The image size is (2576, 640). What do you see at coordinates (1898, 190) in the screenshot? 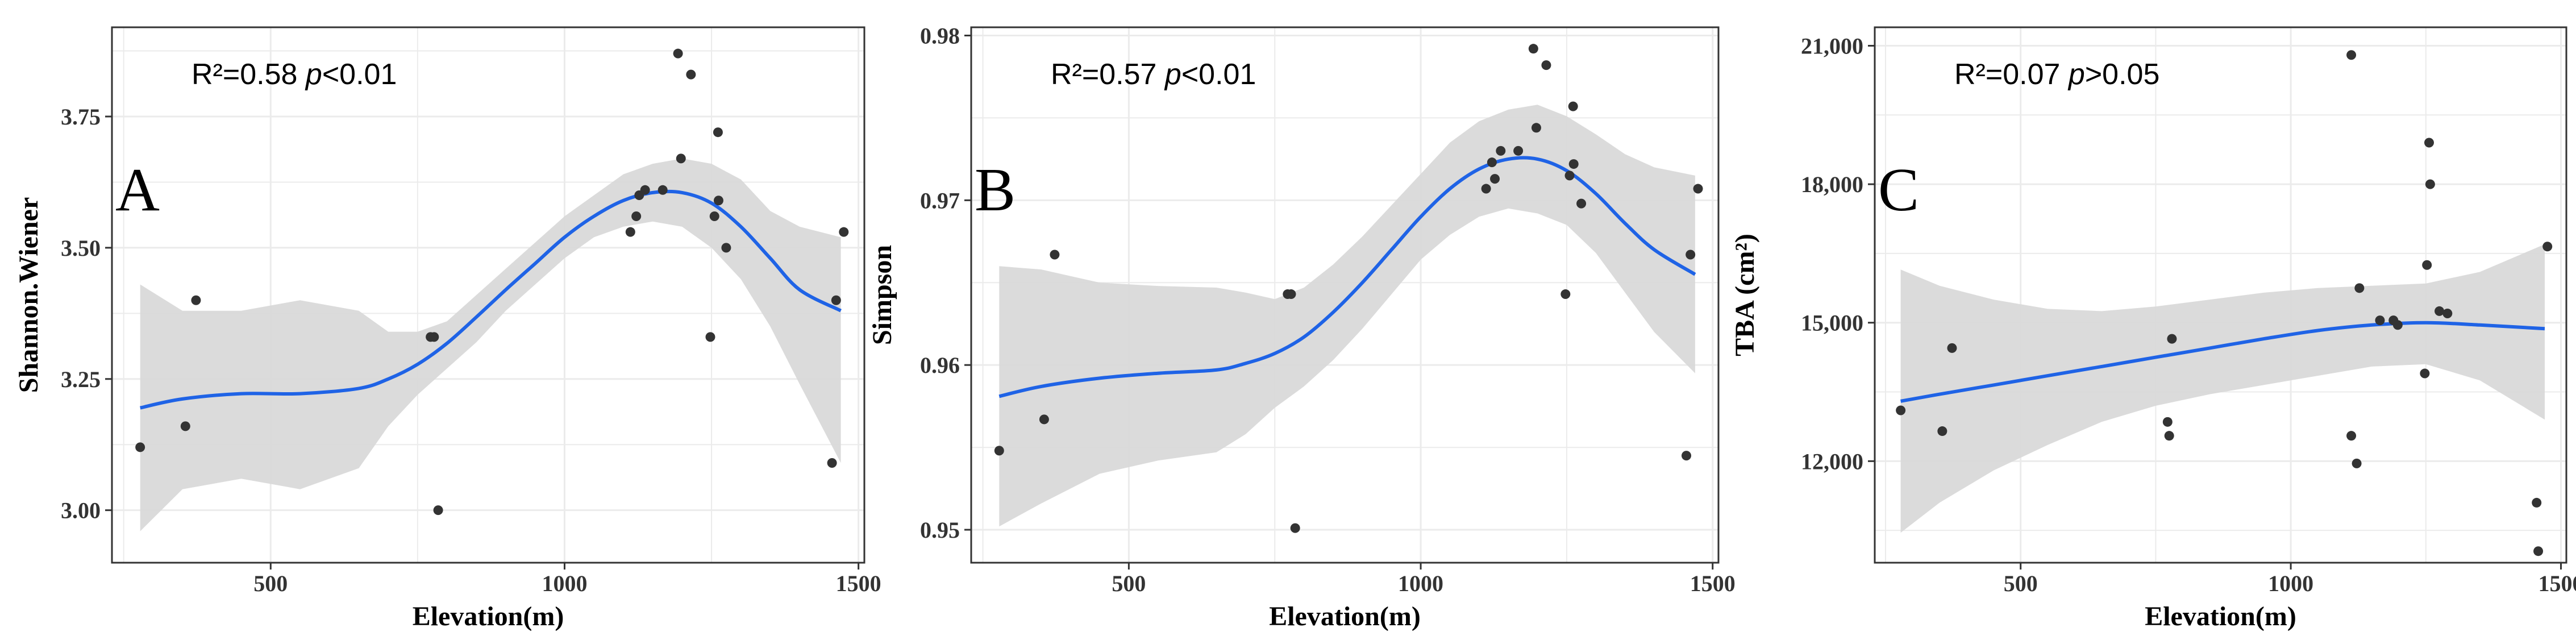
I see `panel-letter: C` at bounding box center [1898, 190].